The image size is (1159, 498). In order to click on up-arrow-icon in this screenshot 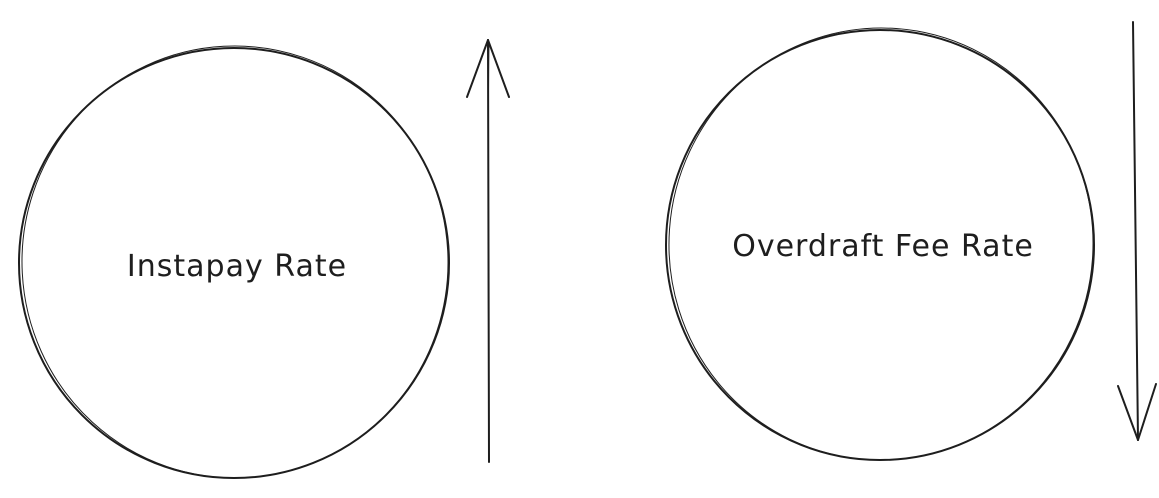, I will do `click(488, 251)`.